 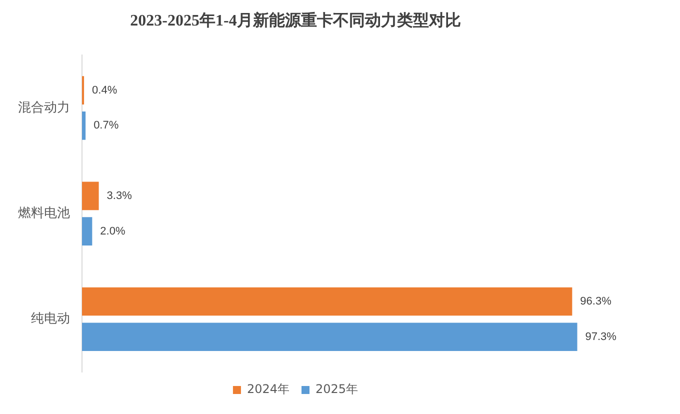 What do you see at coordinates (50, 319) in the screenshot?
I see `y-tick-label: 纯电动` at bounding box center [50, 319].